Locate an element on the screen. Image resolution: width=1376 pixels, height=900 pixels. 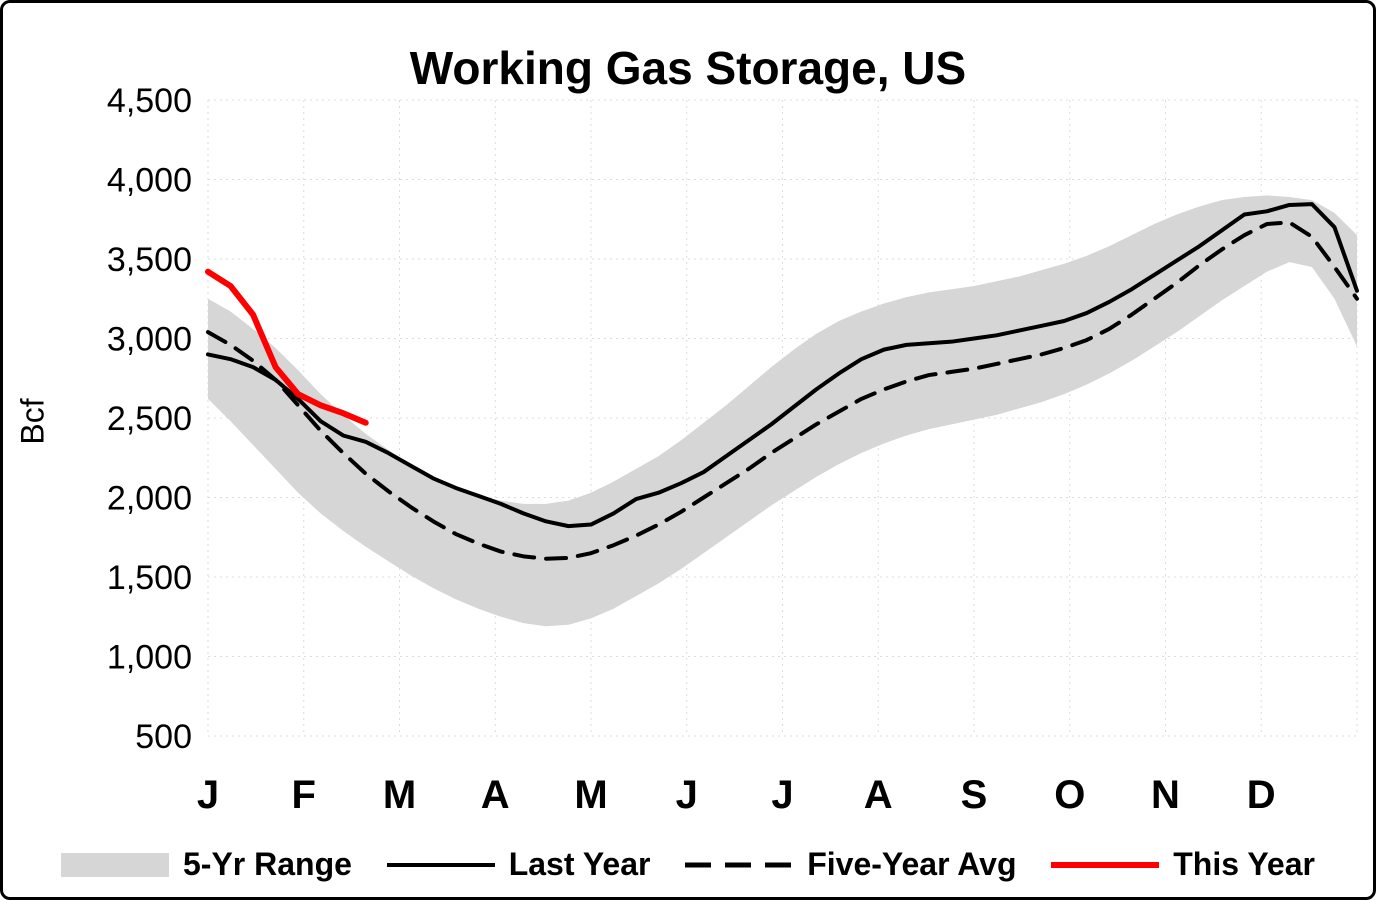
series-line-this-year is located at coordinates (287, 347).